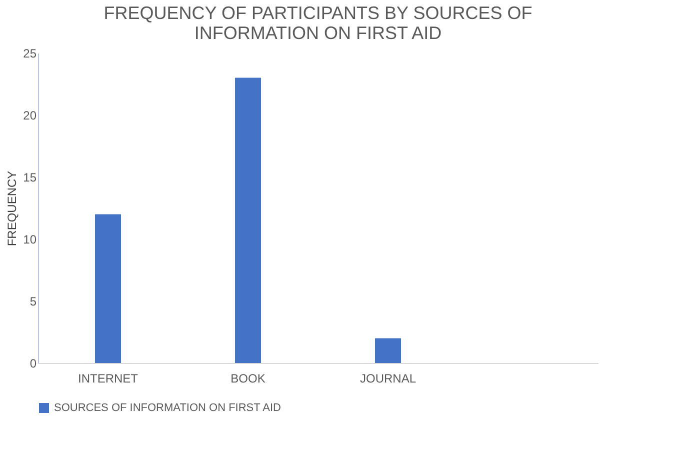  Describe the element at coordinates (318, 23) in the screenshot. I see `chart-title: FREQUENCY OF PARTICIPANTS BY SOURCES OF INFORMATION ON FIRST AID` at that location.